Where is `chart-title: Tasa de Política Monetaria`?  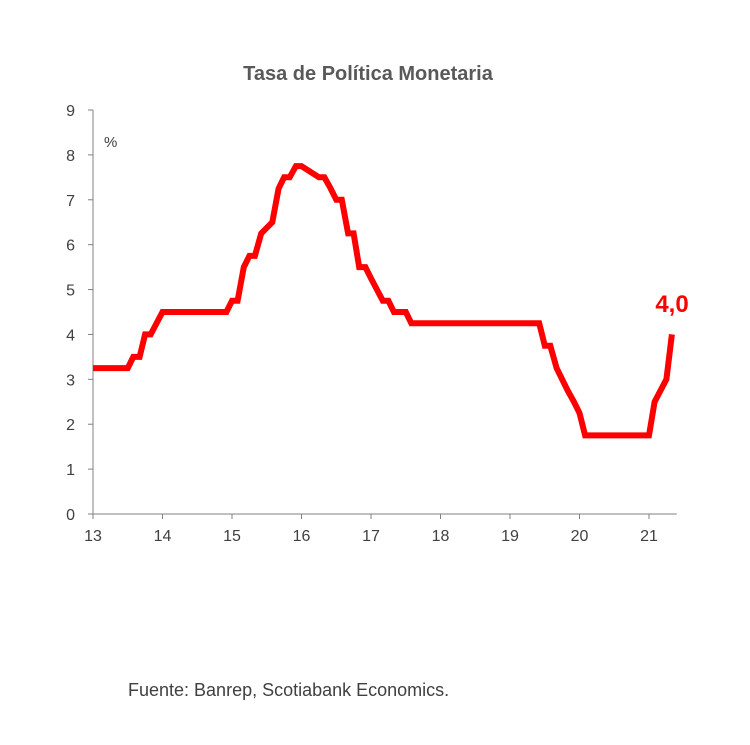 chart-title: Tasa de Política Monetaria is located at coordinates (368, 74).